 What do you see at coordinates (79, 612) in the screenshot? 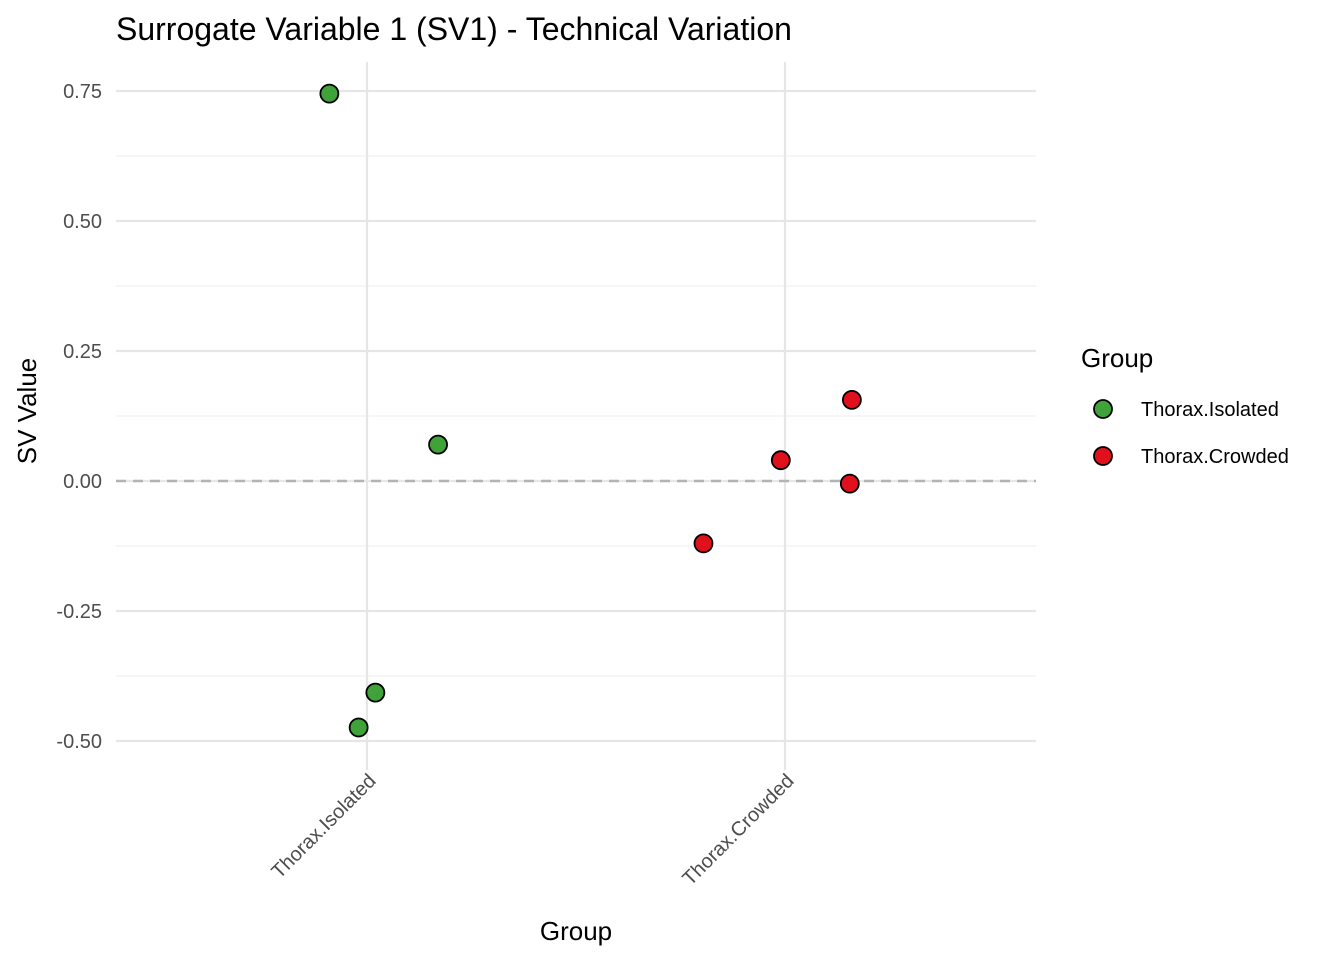
I see `y-tick-label: -0.25` at bounding box center [79, 612].